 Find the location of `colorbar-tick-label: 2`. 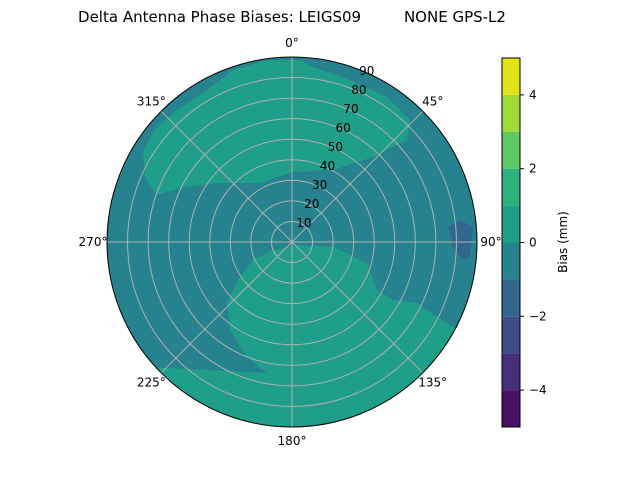

colorbar-tick-label: 2 is located at coordinates (533, 169).